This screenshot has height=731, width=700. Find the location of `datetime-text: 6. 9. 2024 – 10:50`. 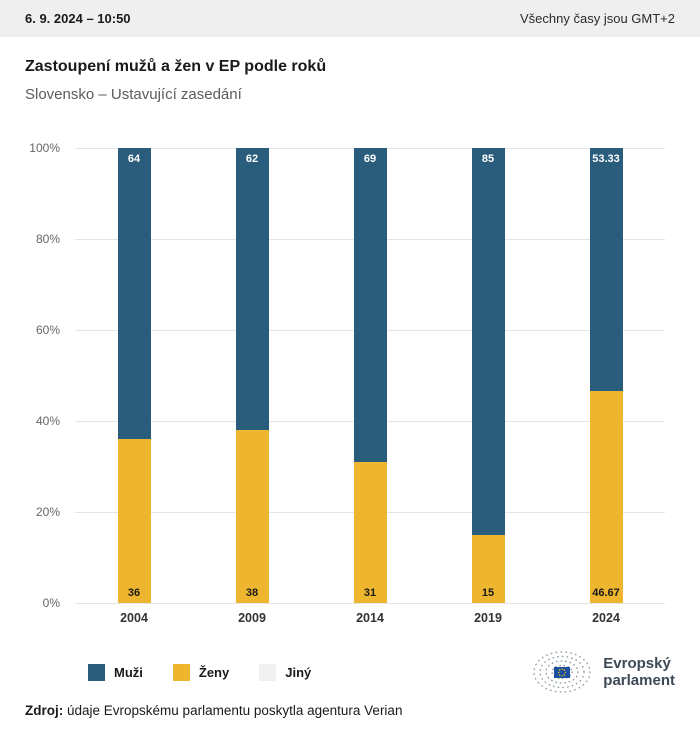

datetime-text: 6. 9. 2024 – 10:50 is located at coordinates (78, 18).